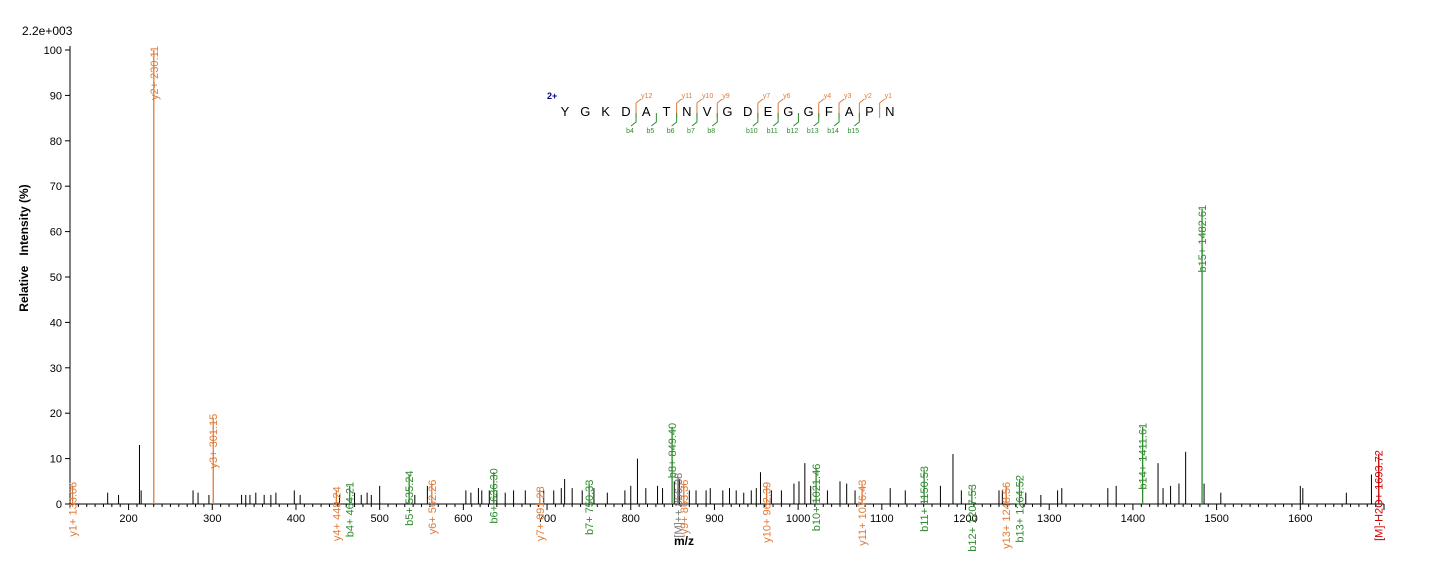 The image size is (1436, 562). I want to click on b-ion-label: b12, so click(793, 131).